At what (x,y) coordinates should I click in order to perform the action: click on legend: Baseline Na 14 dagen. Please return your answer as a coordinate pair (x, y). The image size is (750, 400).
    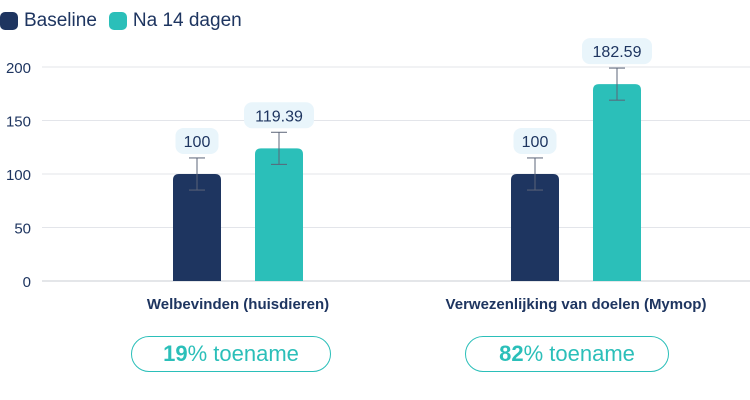
    Looking at the image, I should click on (121, 21).